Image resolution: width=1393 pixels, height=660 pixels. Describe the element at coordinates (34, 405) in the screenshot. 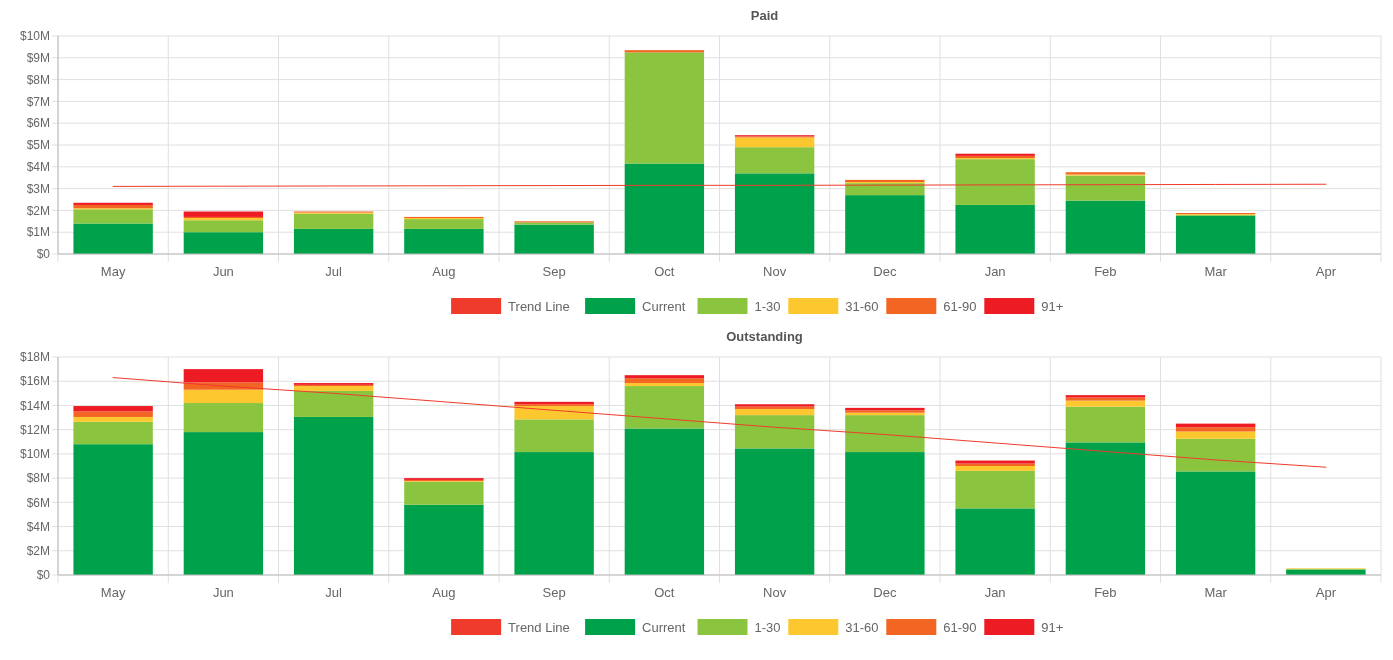

I see `y-tick-label: $14M` at that location.